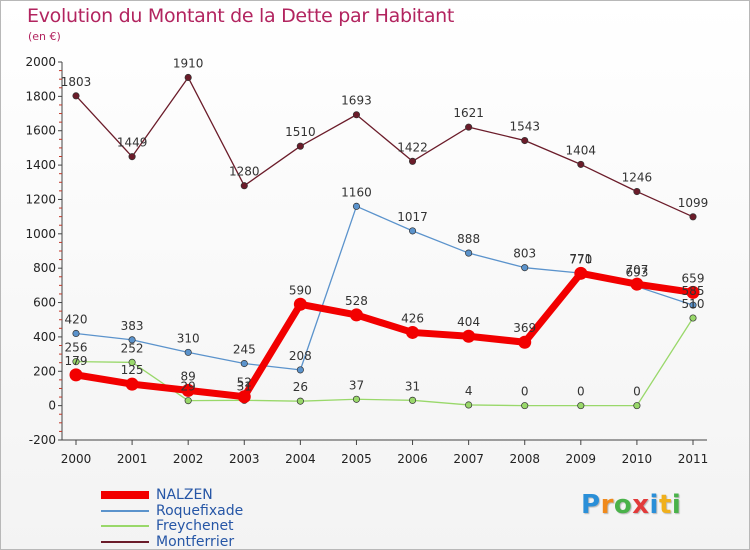 The height and width of the screenshot is (550, 750). Describe the element at coordinates (125, 526) in the screenshot. I see `legend-swatch-freychenet` at that location.